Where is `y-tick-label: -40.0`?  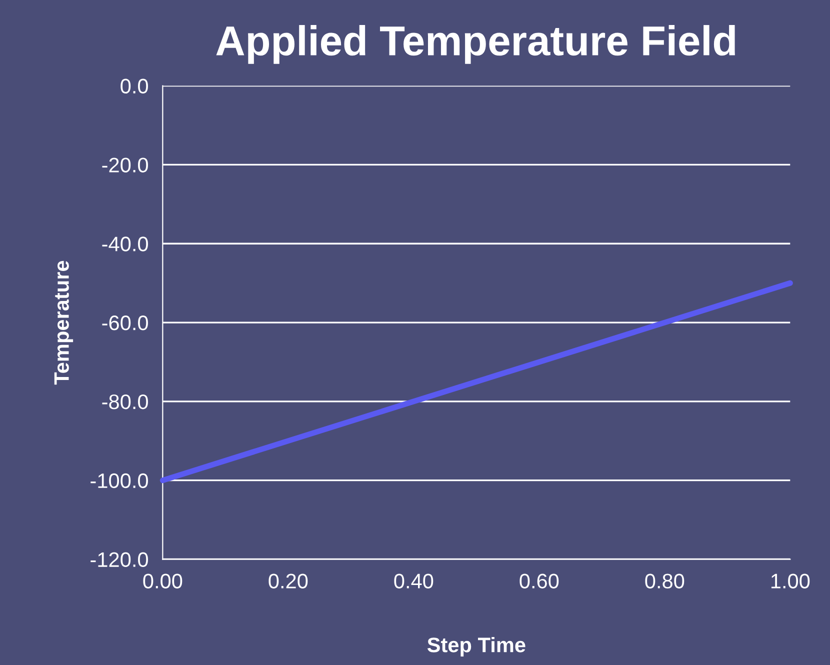 y-tick-label: -40.0 is located at coordinates (125, 244).